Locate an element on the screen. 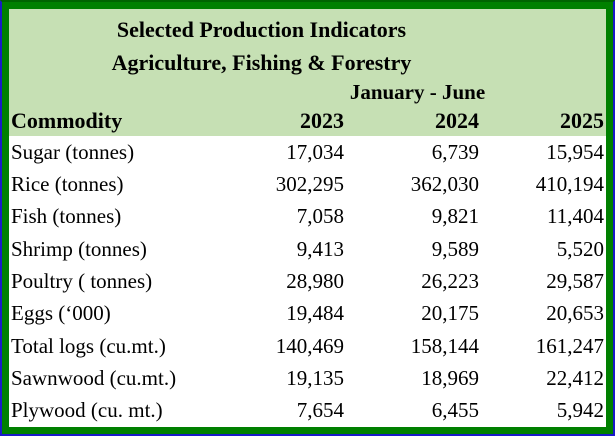  table-row: Rice (tonnes) 302,295 362,030 410,194 is located at coordinates (307, 184).